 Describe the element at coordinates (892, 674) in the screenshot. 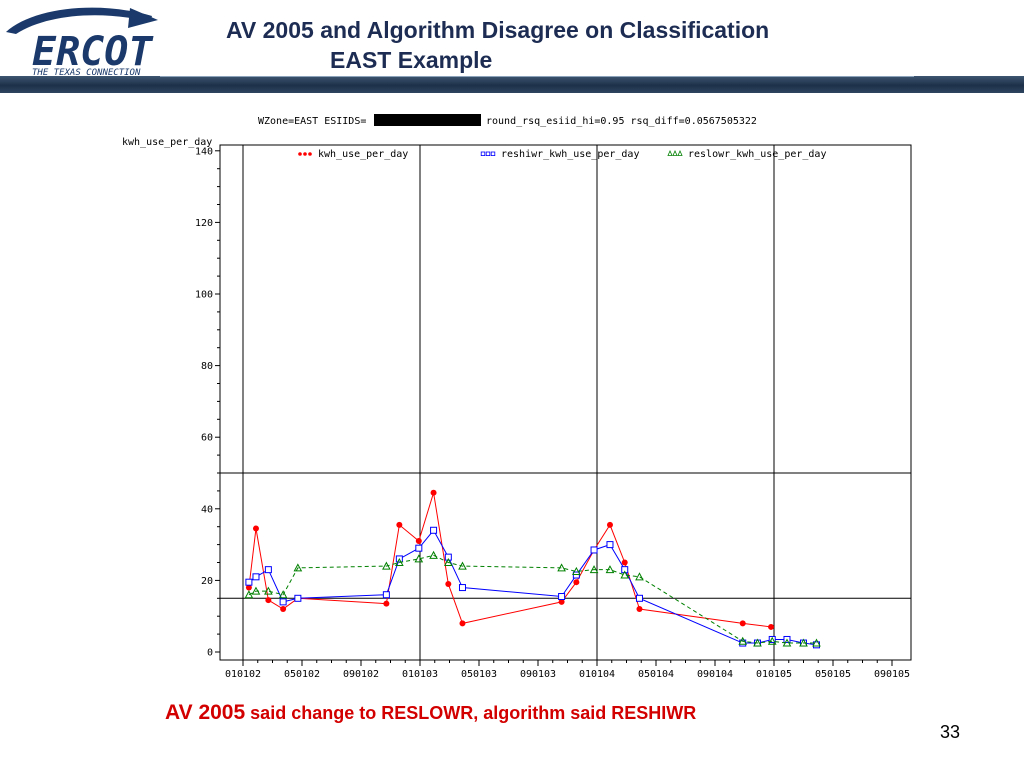

I see `x-tick-label: 090105` at that location.